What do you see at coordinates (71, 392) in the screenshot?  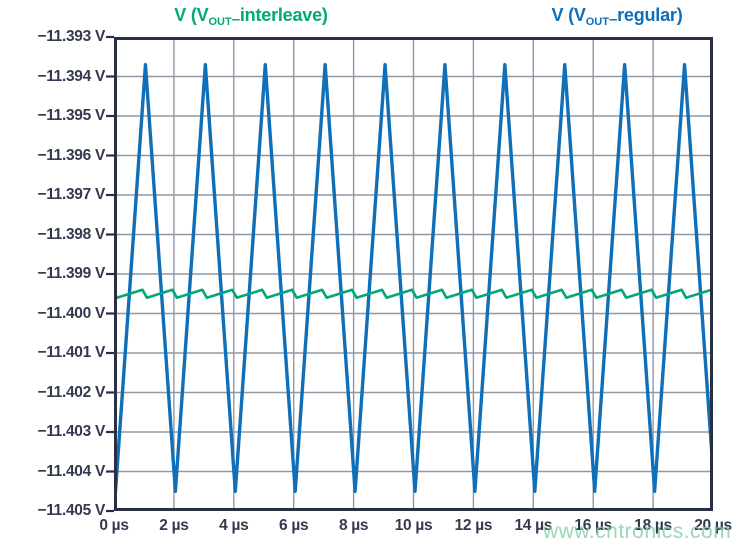 I see `y-axis-label: −11.402 V` at bounding box center [71, 392].